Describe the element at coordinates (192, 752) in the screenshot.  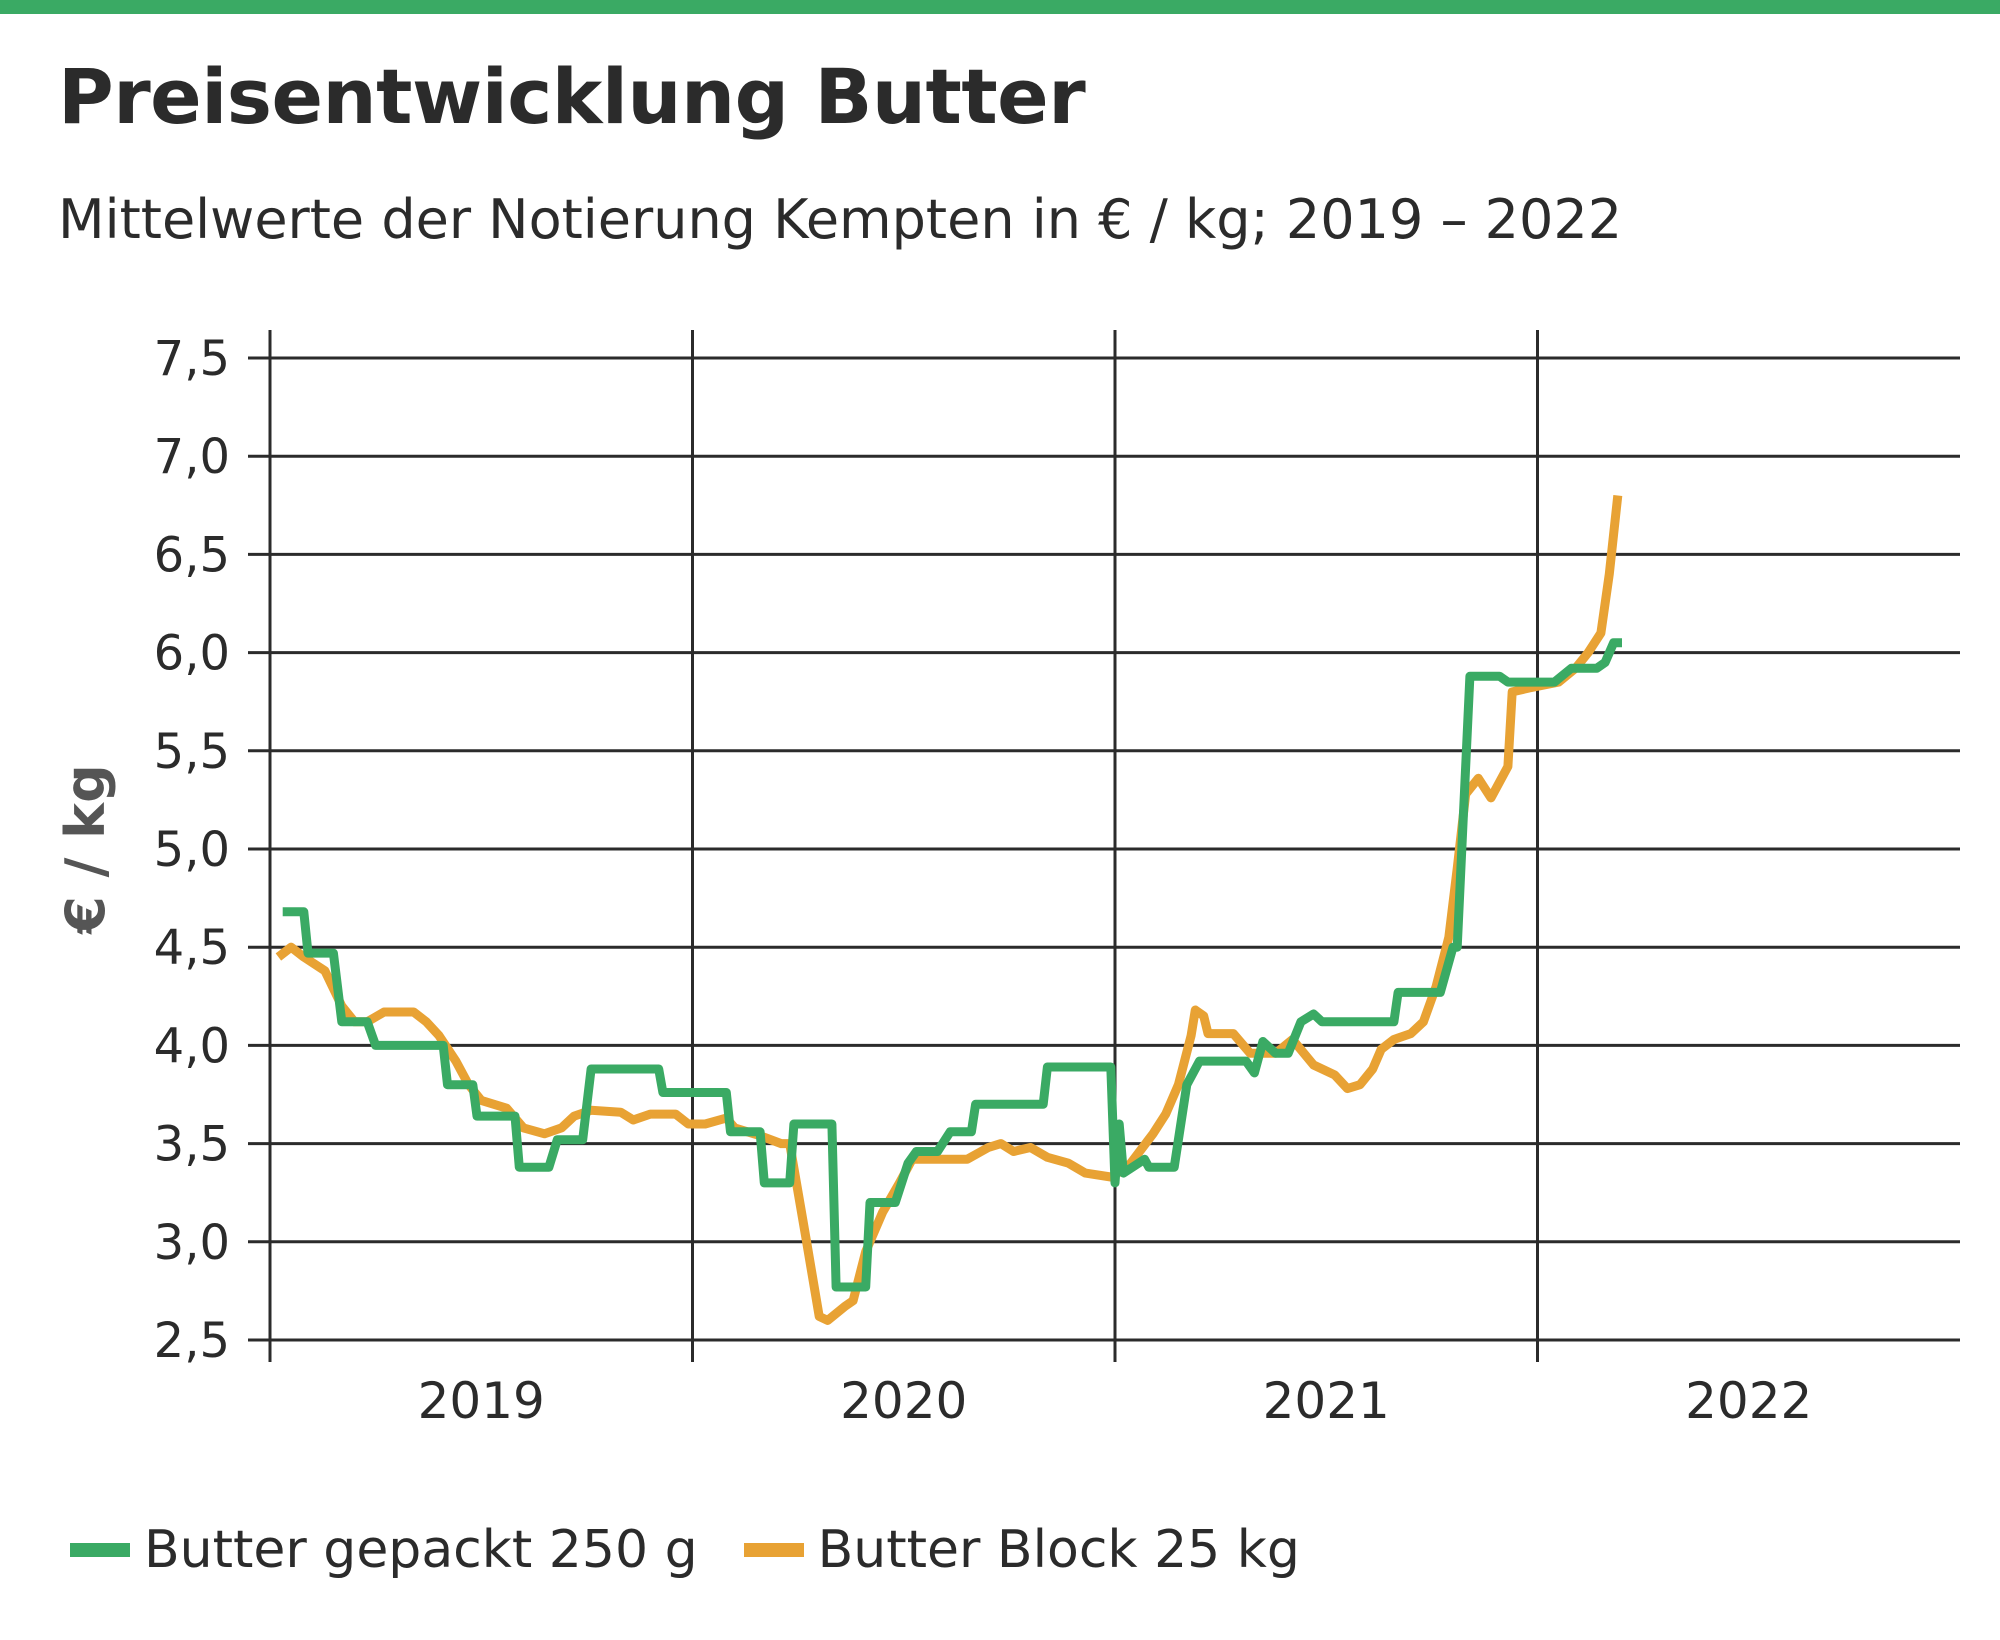
I see `y-tick-label: 5,5` at that location.